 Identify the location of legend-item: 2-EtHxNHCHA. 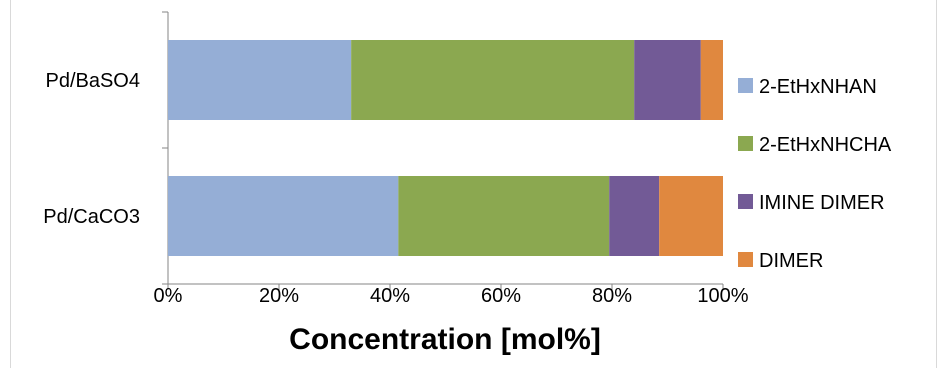
(815, 145).